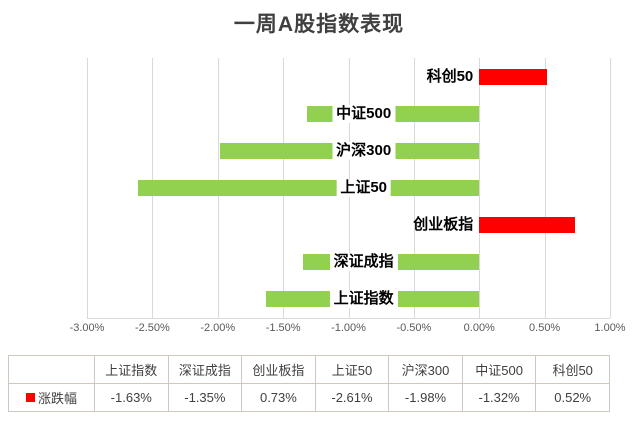 Image resolution: width=638 pixels, height=424 pixels. What do you see at coordinates (499, 397) in the screenshot?
I see `table-value-cell: -1.32%` at bounding box center [499, 397].